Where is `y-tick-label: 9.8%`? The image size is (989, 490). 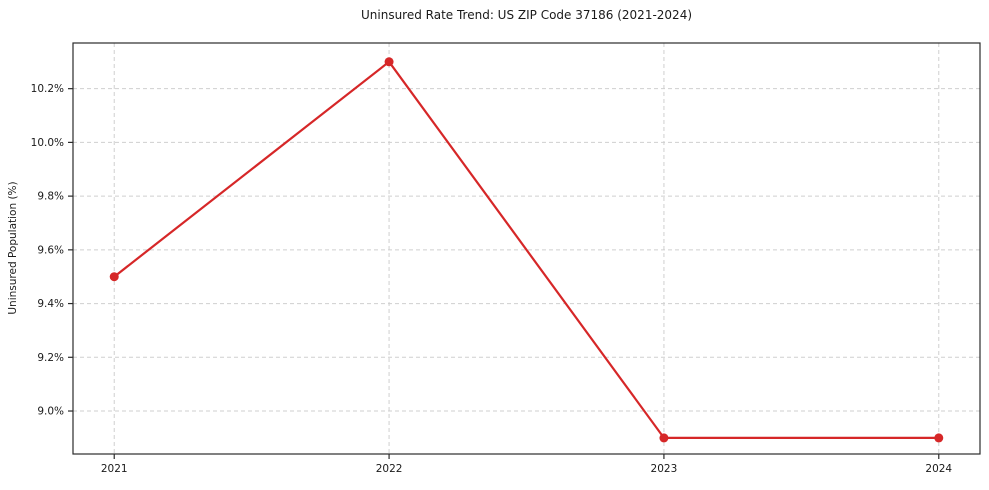
y-tick-label: 9.8% is located at coordinates (50, 197).